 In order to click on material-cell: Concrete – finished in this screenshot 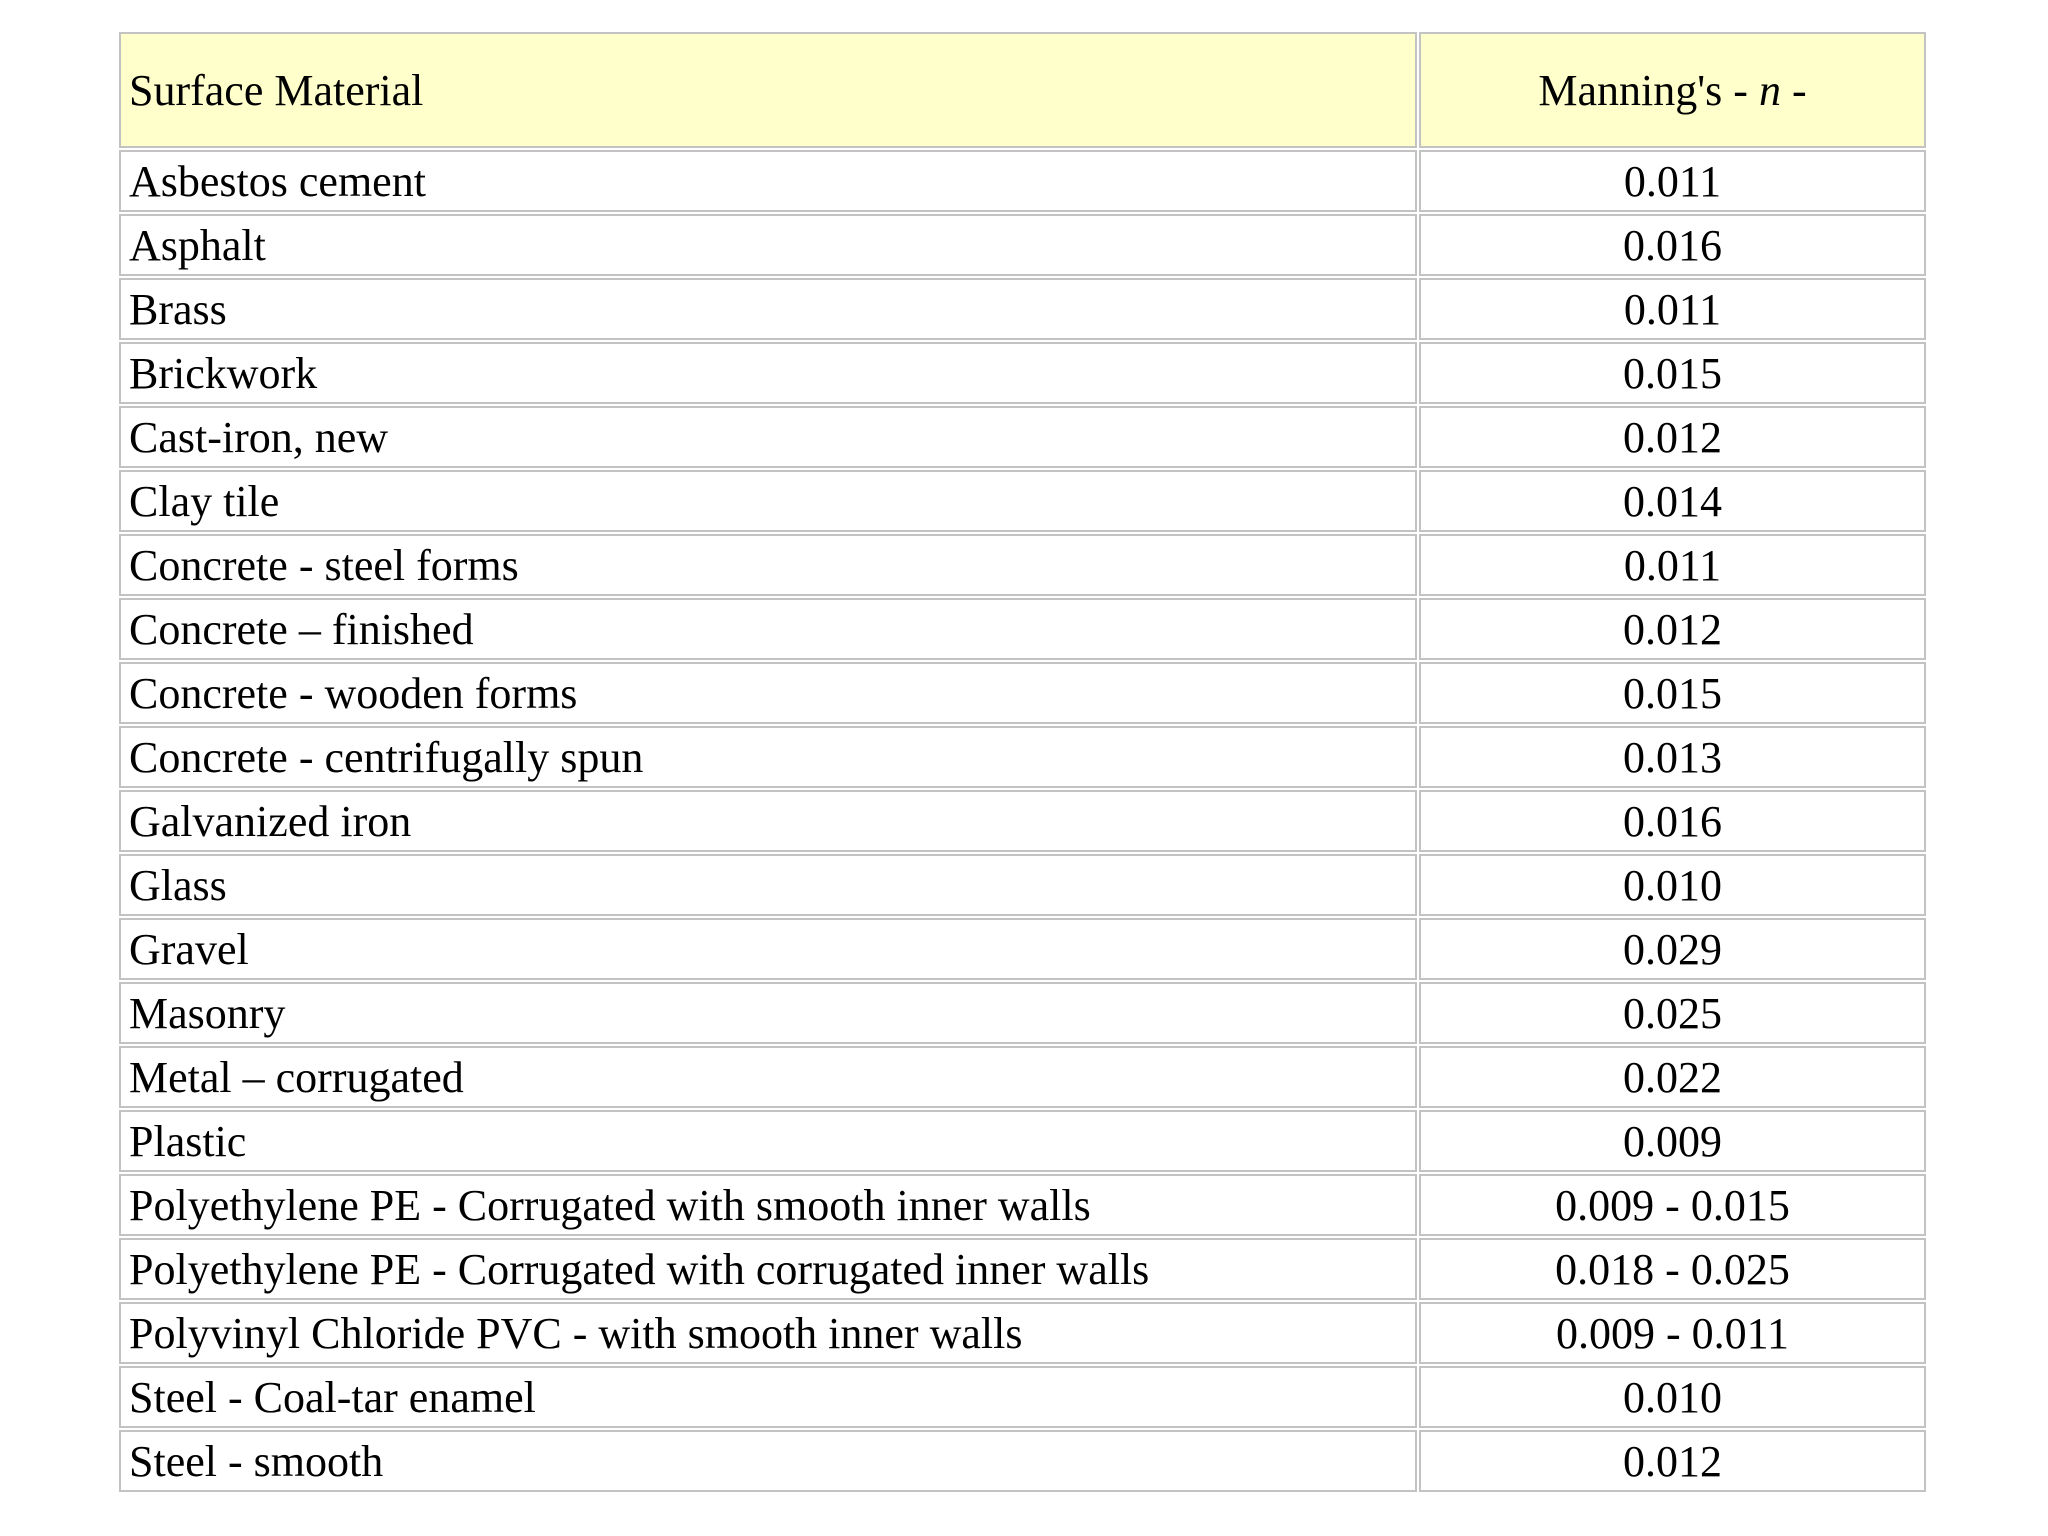, I will do `click(768, 629)`.